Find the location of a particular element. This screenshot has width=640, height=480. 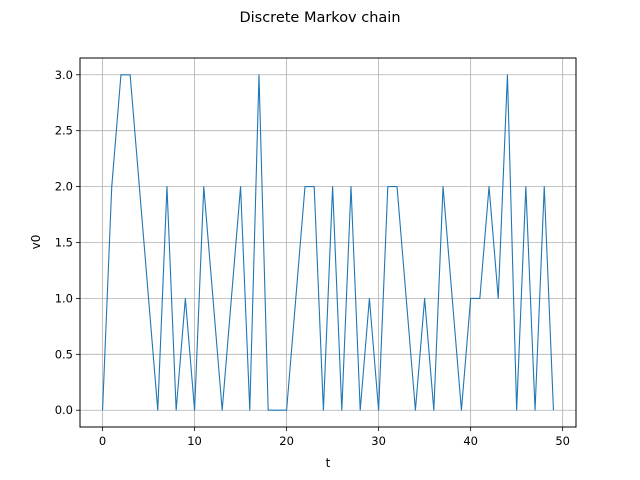

x-tick-label: 10 is located at coordinates (194, 441).